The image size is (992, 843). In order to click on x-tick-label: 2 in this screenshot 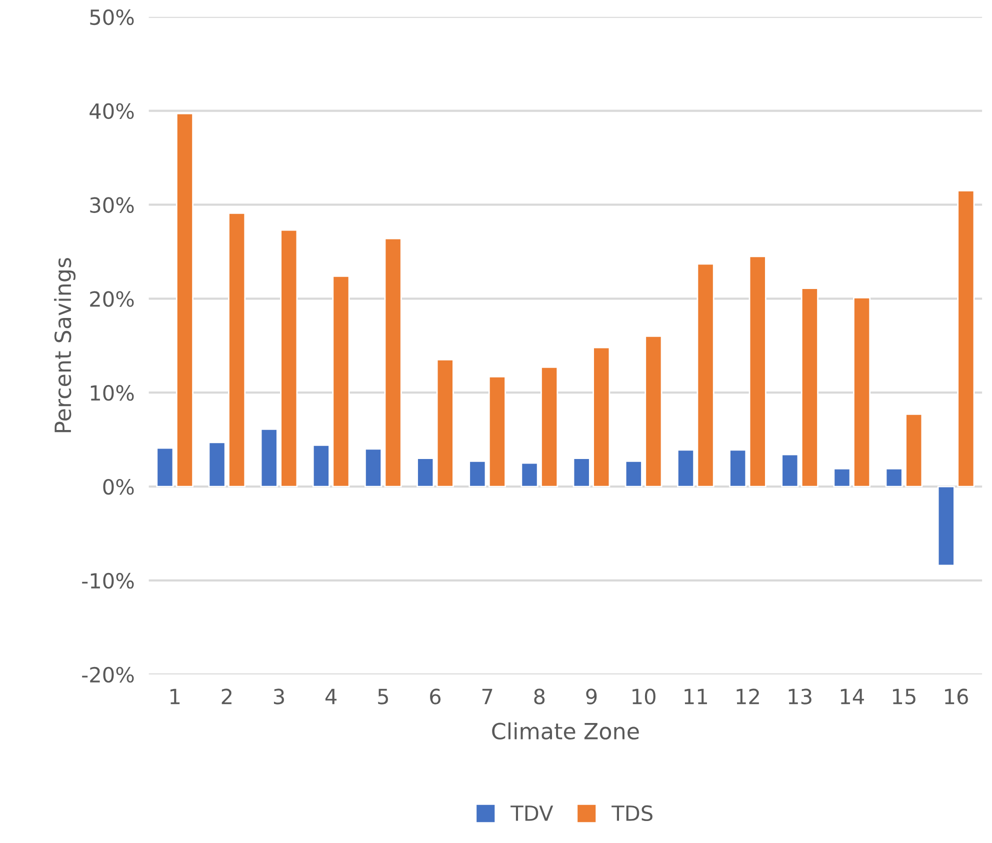, I will do `click(227, 696)`.